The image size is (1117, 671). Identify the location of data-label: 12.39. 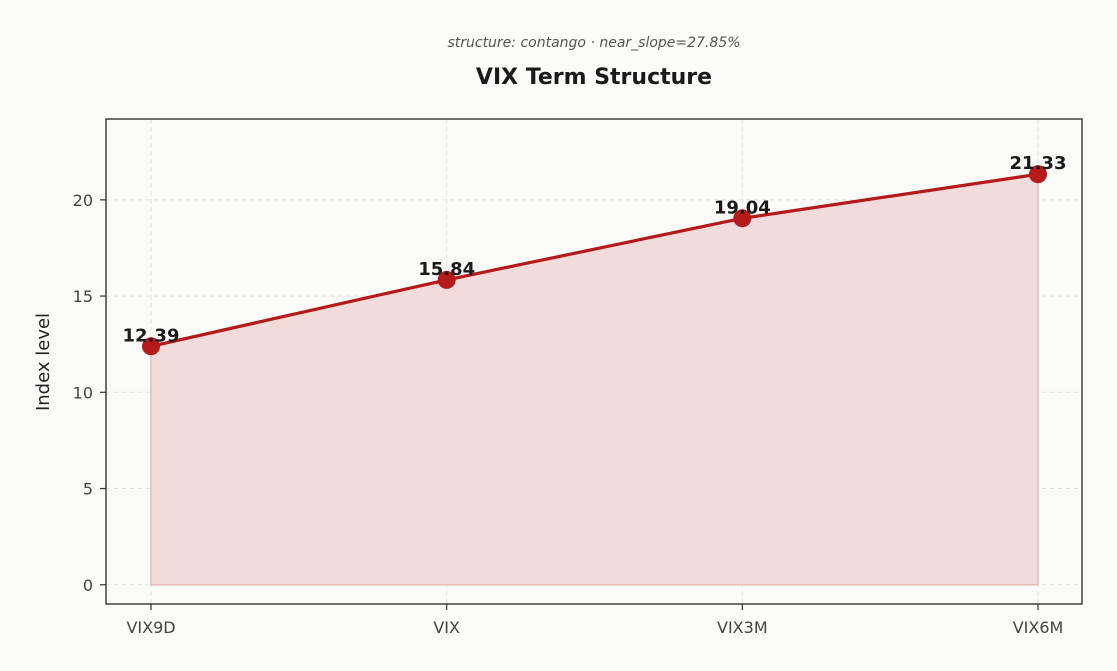
(151, 335).